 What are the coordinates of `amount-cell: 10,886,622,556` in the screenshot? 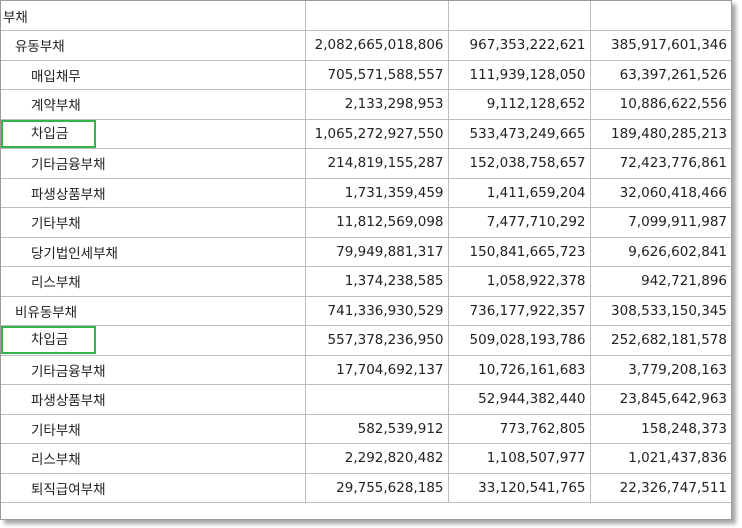 It's located at (660, 104).